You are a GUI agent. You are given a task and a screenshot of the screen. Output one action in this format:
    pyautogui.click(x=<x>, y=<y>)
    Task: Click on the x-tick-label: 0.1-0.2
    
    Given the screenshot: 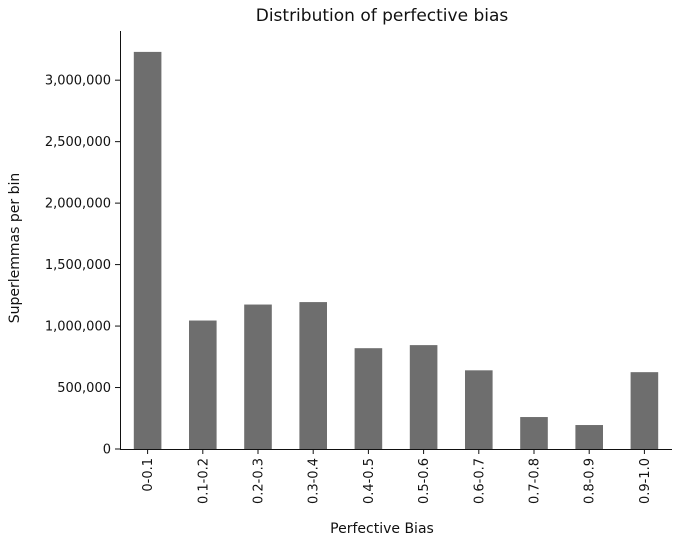 What is the action you would take?
    pyautogui.click(x=203, y=481)
    